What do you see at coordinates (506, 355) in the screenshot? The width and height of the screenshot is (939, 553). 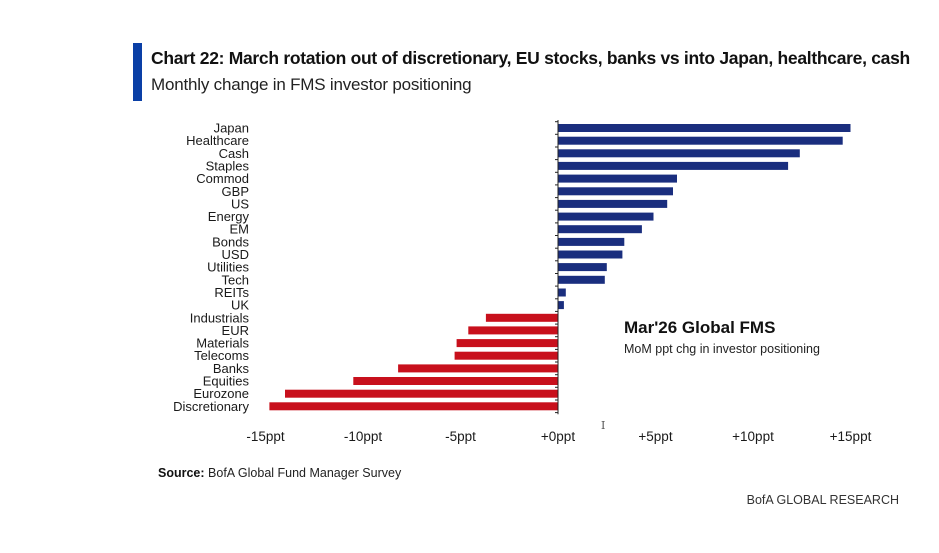 I see `bar-telecoms` at bounding box center [506, 355].